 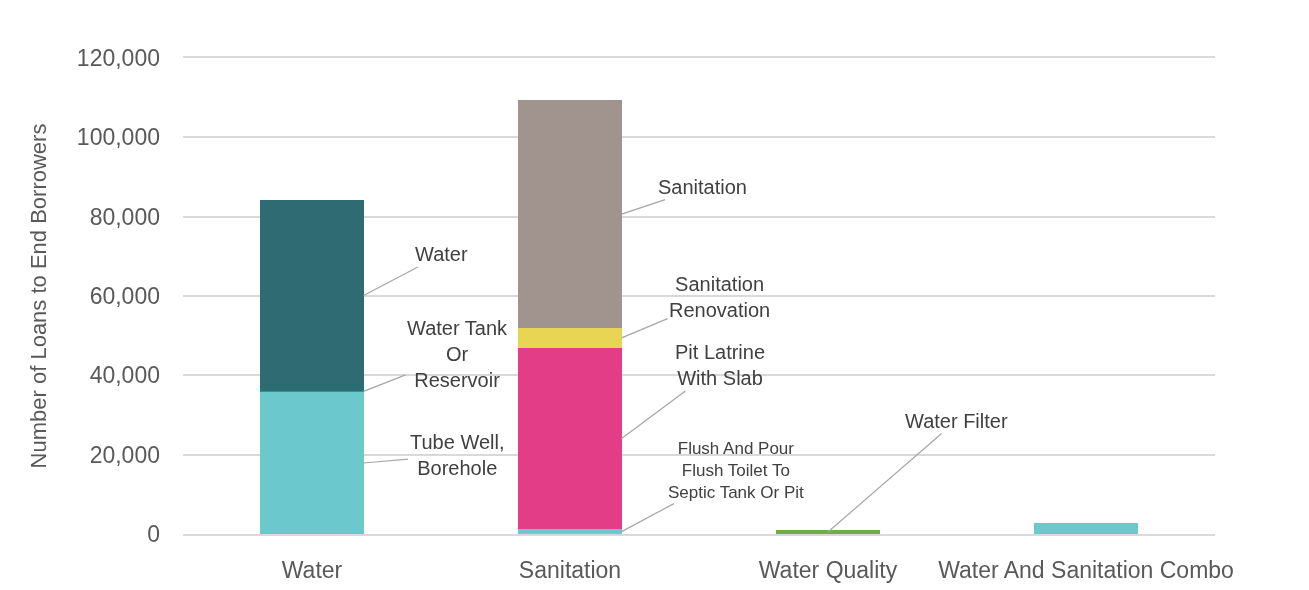 I want to click on y-tick-label: 100,000, so click(x=118, y=137).